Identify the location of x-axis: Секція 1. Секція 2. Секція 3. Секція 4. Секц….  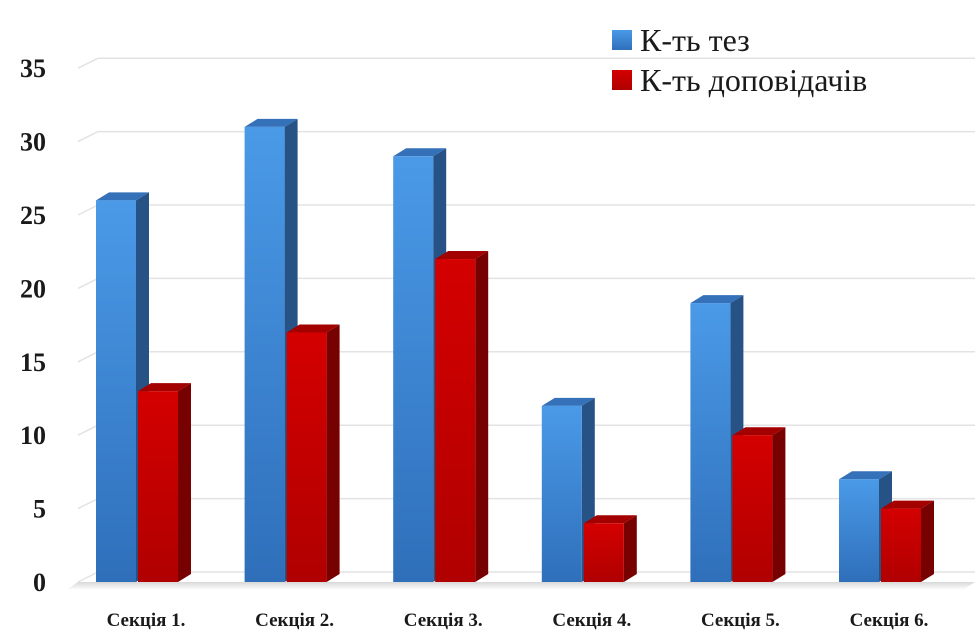
(518, 620).